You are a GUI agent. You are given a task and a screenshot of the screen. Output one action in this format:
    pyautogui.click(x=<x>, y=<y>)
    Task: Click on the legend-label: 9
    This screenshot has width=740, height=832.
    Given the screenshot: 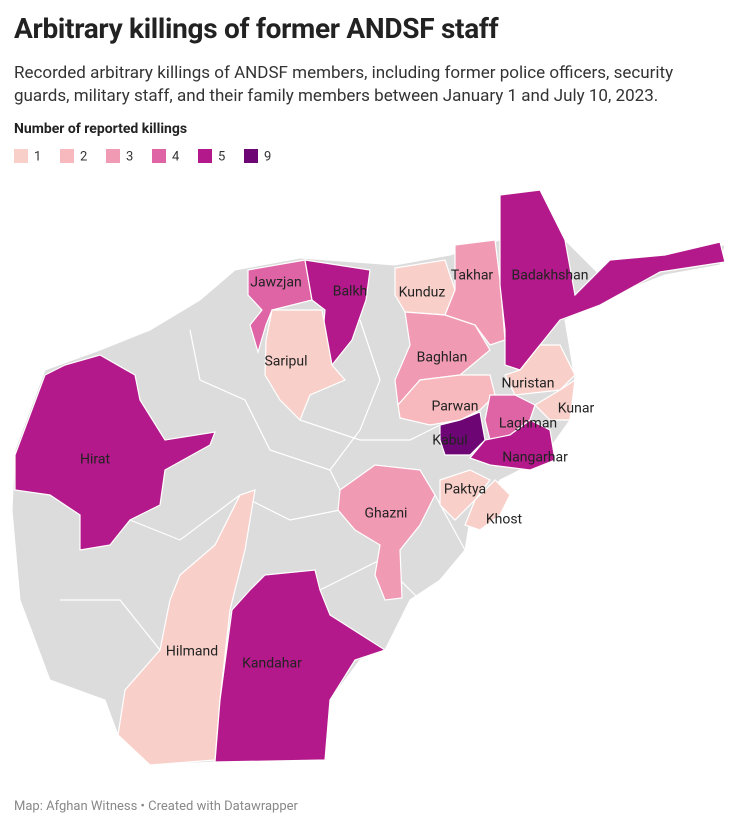 What is the action you would take?
    pyautogui.click(x=267, y=156)
    